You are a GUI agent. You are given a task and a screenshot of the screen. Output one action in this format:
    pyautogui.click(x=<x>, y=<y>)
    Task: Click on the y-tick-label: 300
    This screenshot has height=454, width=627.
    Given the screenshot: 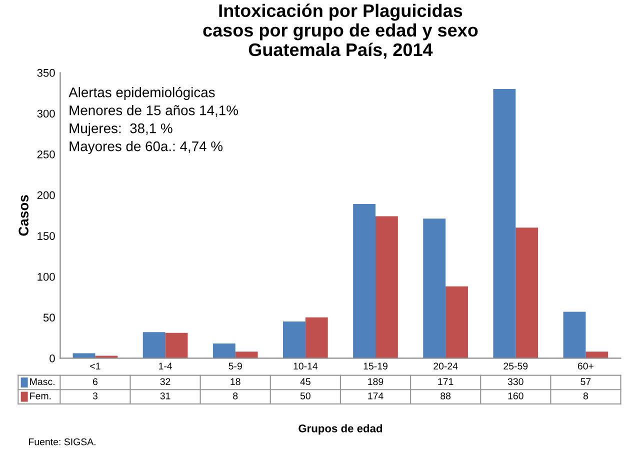 What is the action you would take?
    pyautogui.click(x=46, y=114)
    